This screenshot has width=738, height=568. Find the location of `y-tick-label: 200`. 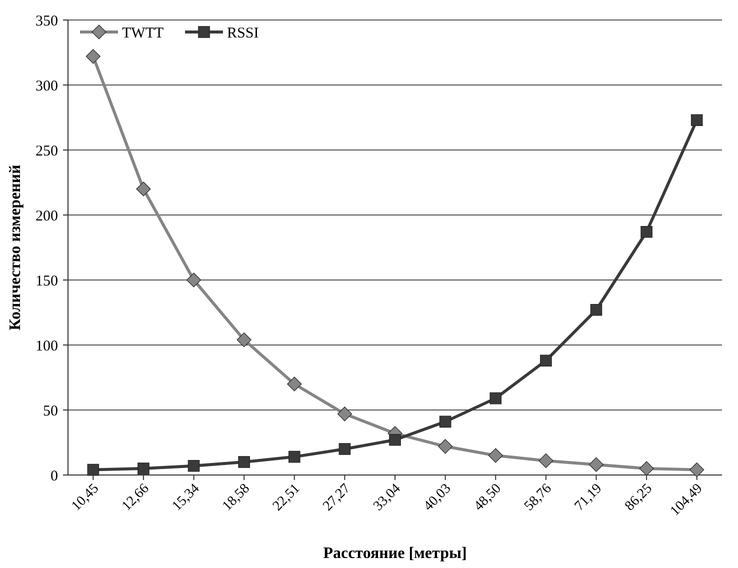

y-tick-label: 200 is located at coordinates (47, 216).